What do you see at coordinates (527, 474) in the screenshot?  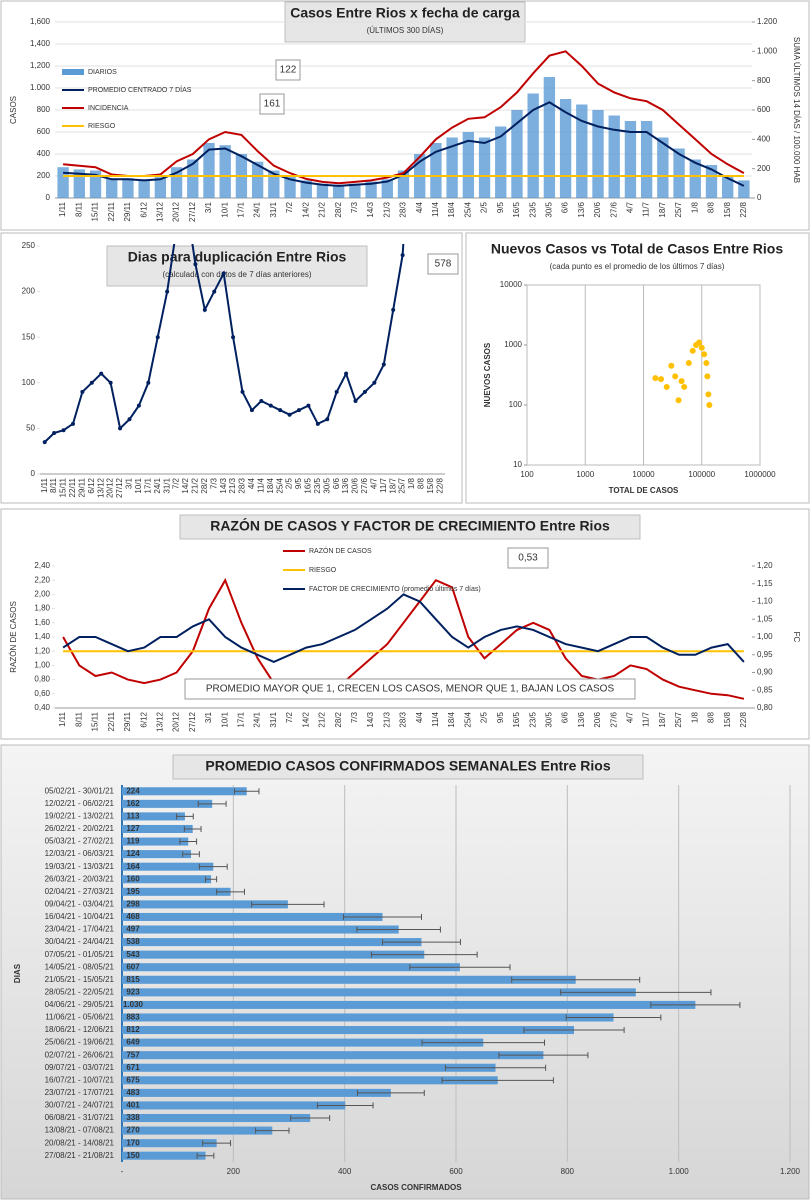 I see `x-tick-label: 100` at bounding box center [527, 474].